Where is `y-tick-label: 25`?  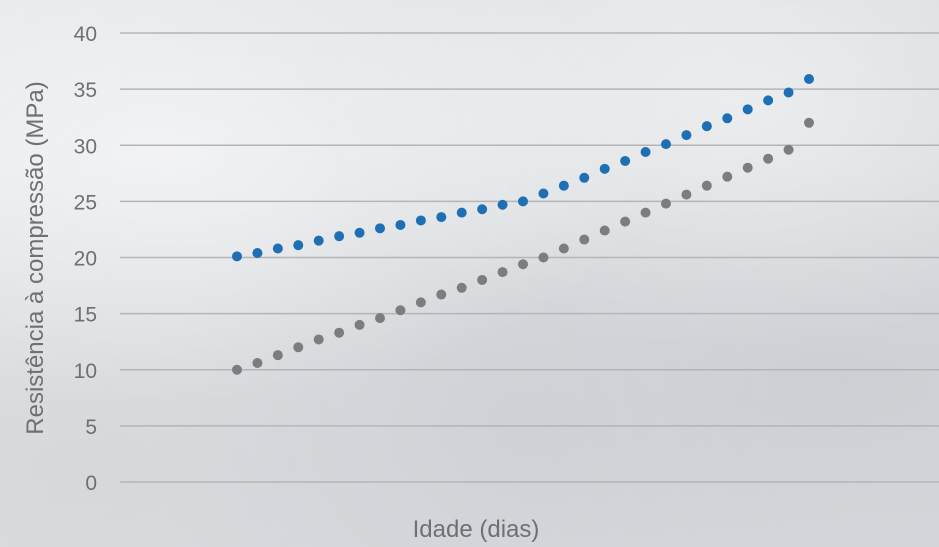
y-tick-label: 25 is located at coordinates (85, 202).